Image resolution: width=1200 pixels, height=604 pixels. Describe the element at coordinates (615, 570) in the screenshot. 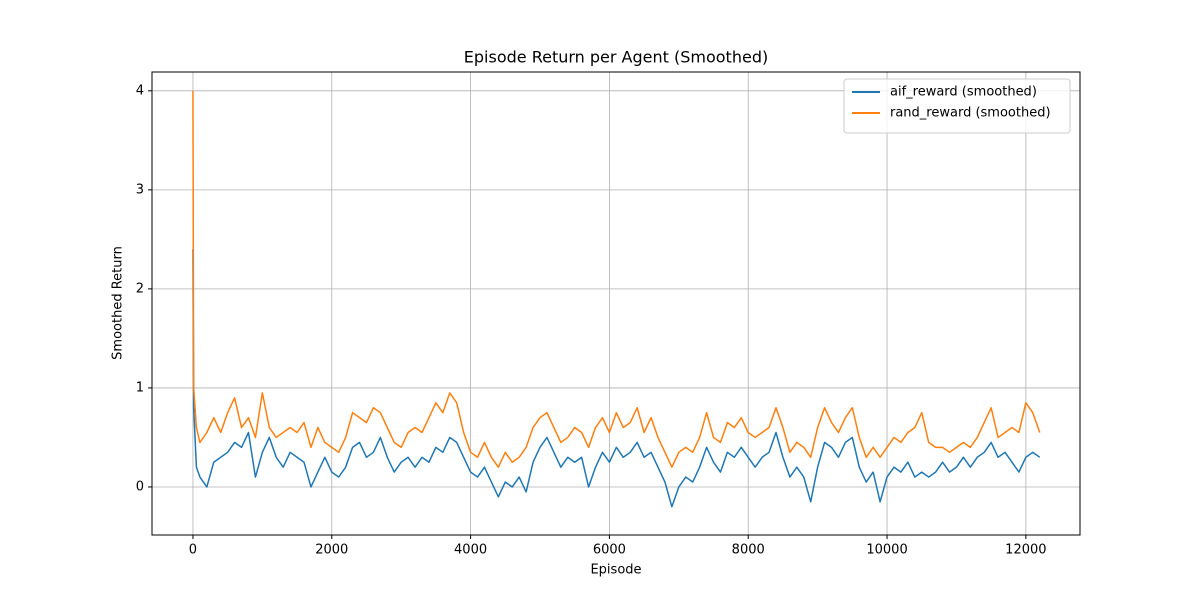

I see `x-axis-label: Episode` at that location.